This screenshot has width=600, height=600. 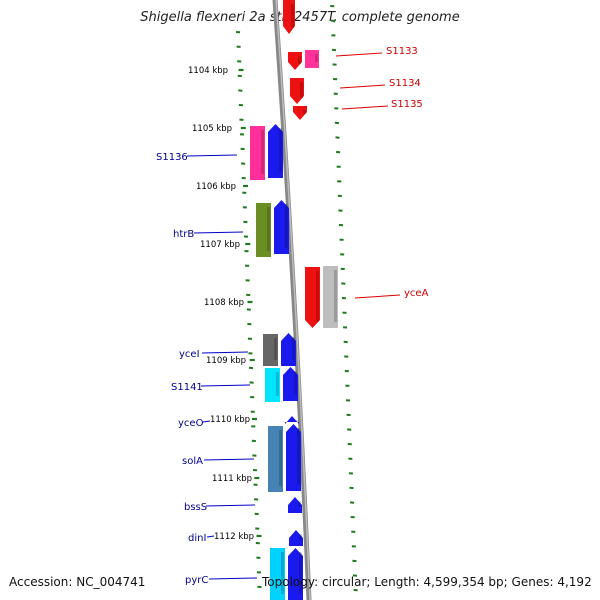 I want to click on gene-pyrc-b, so click(x=295, y=574).